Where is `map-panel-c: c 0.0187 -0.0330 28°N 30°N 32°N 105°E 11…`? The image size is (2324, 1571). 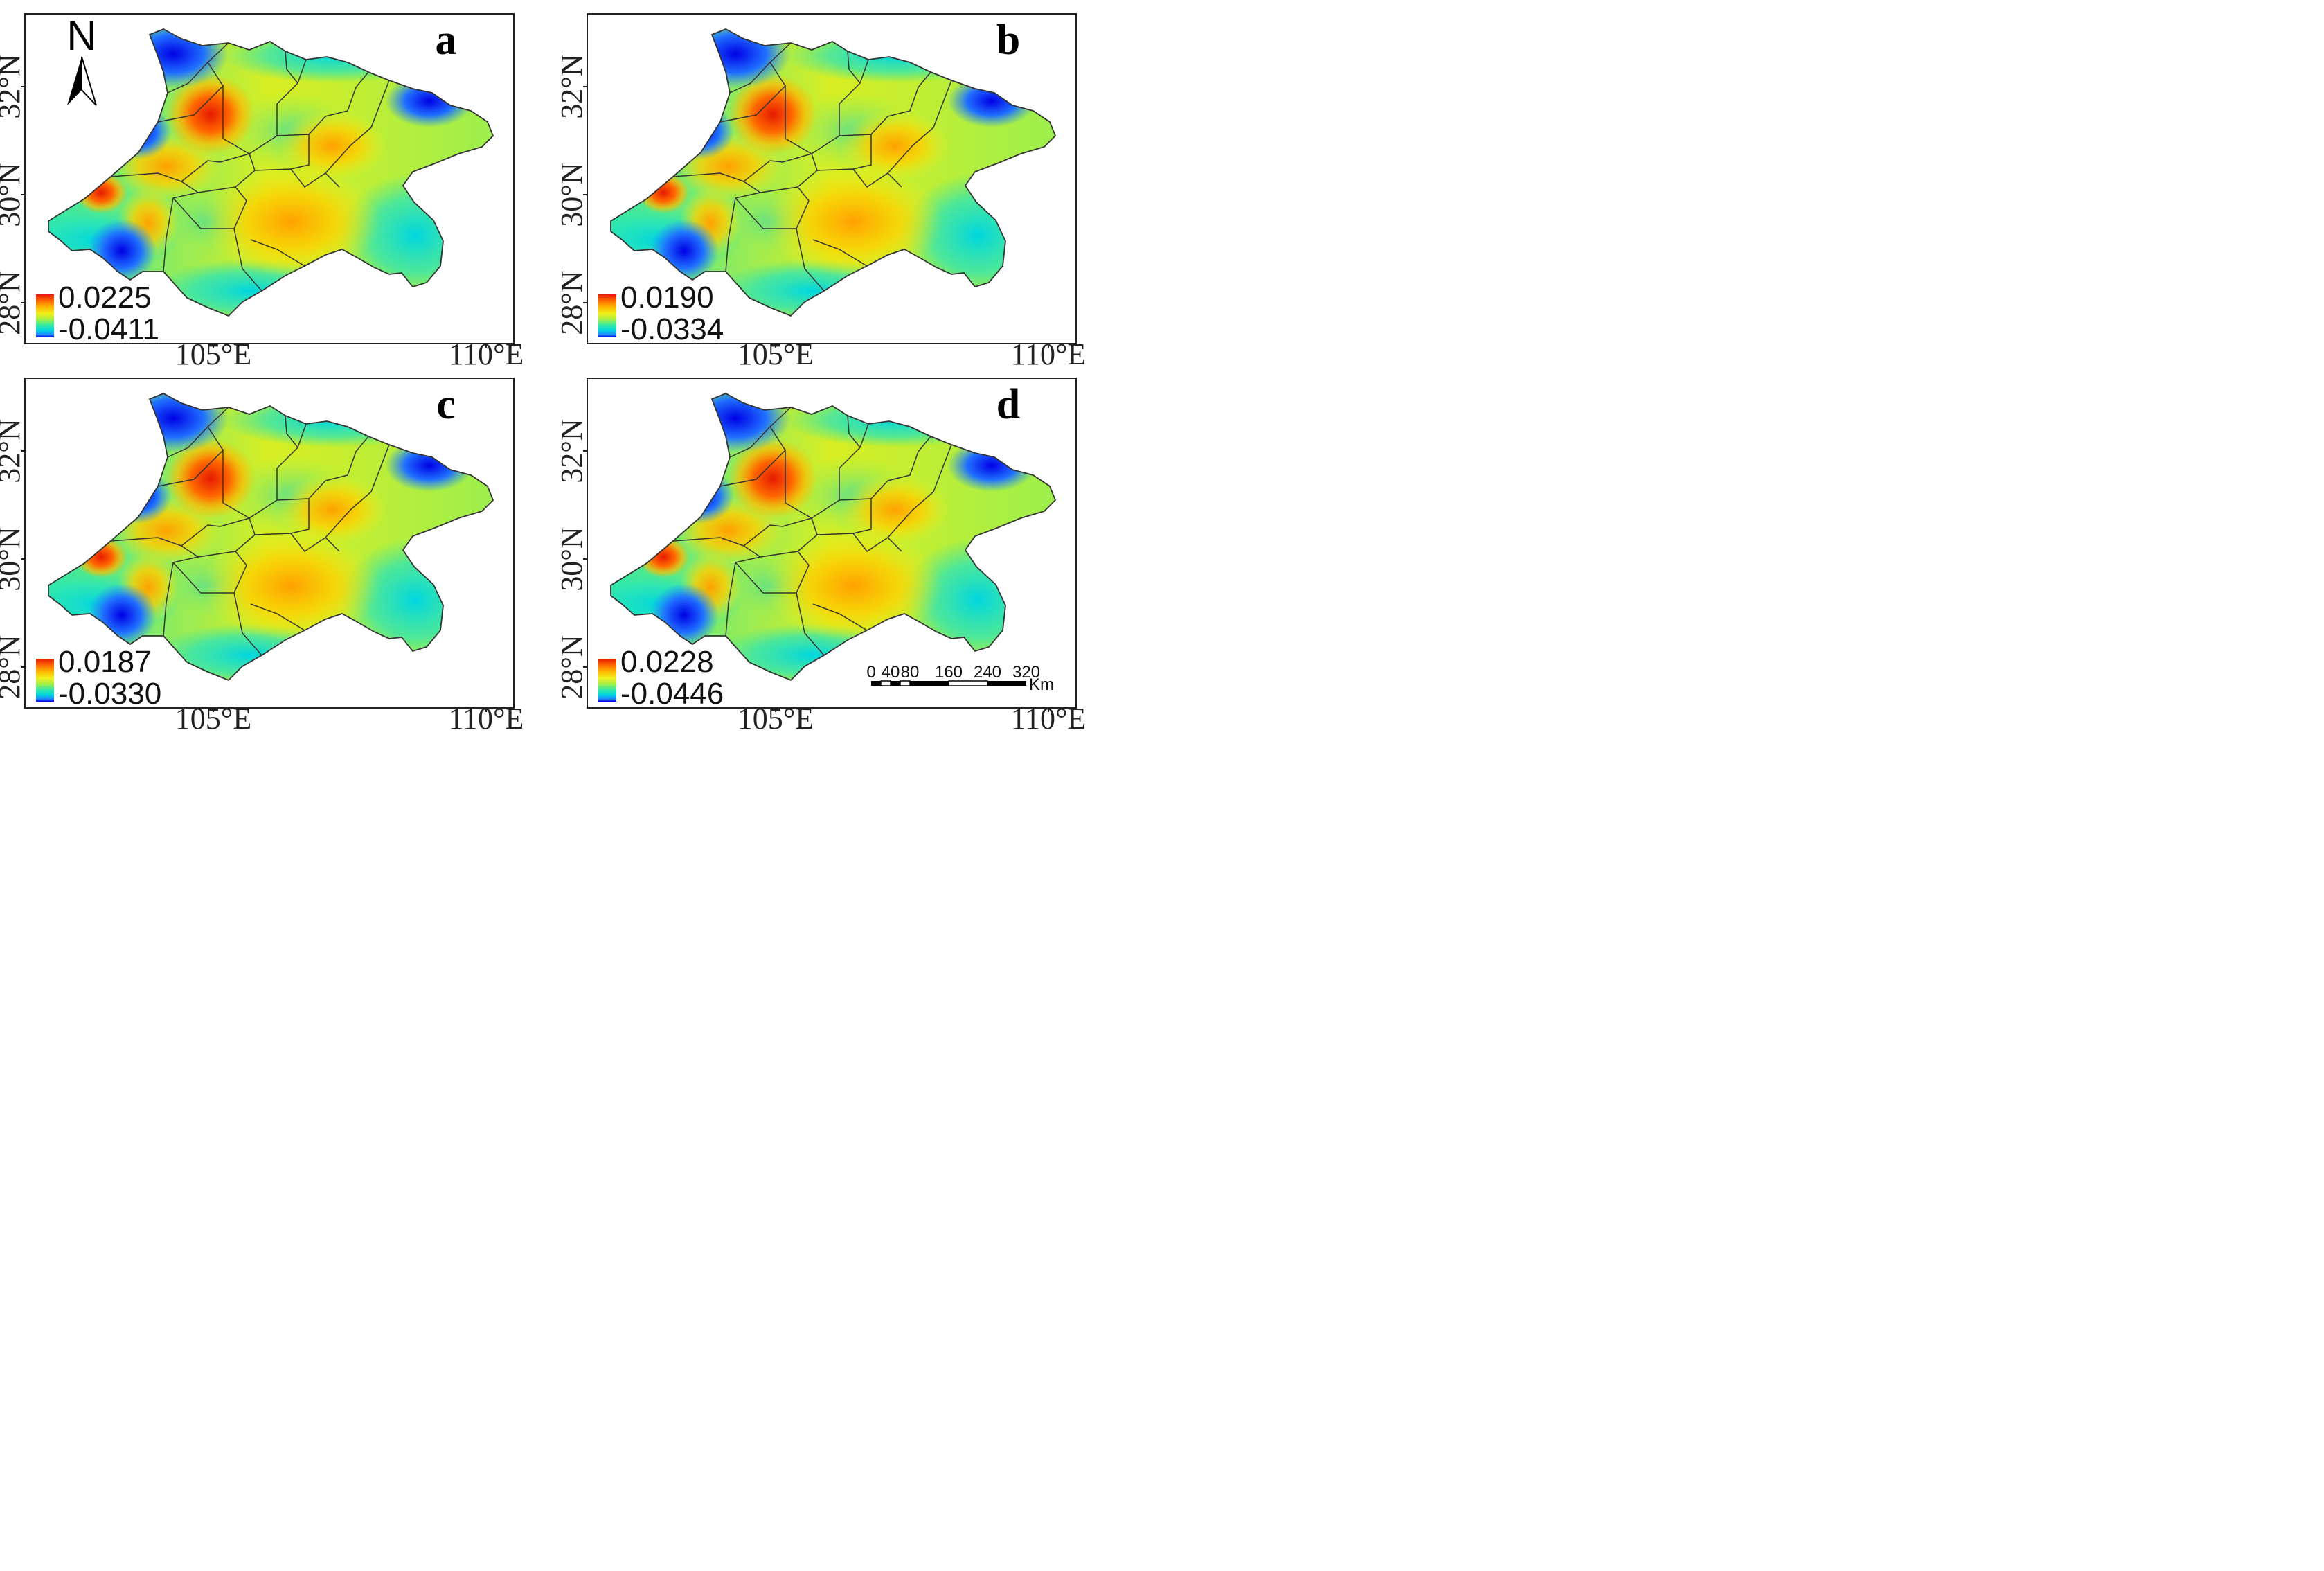
map-panel-c: c 0.0187 -0.0330 28°N 30°N 32°N 105°E 11… is located at coordinates (262, 557).